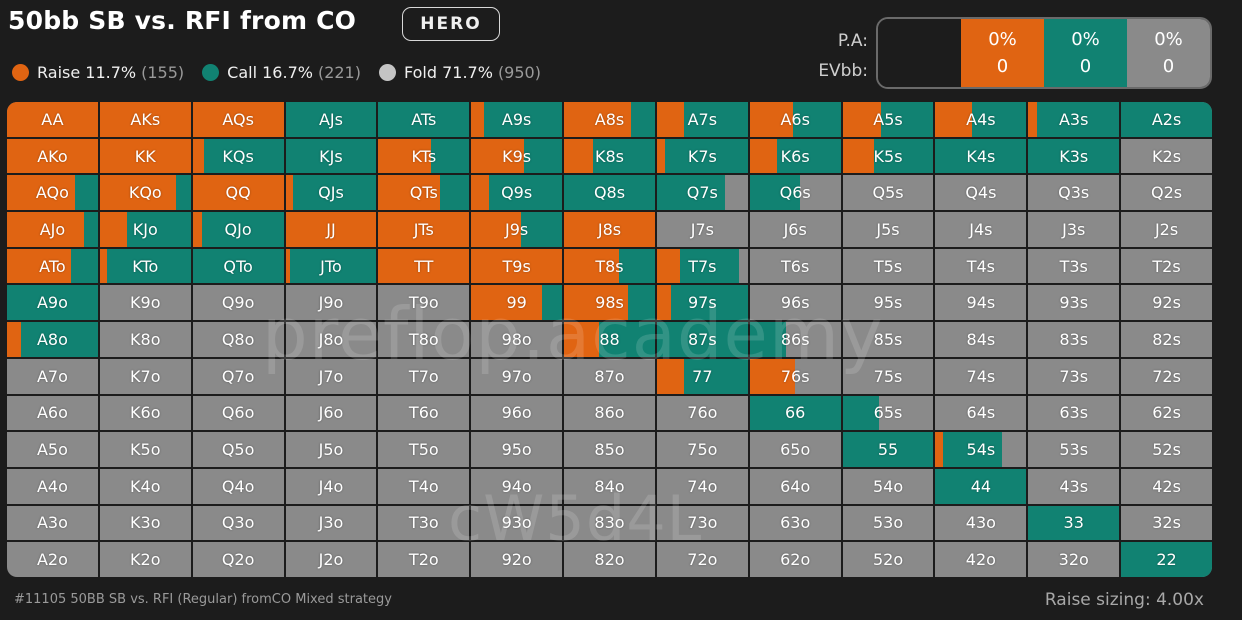  Describe the element at coordinates (888, 193) in the screenshot. I see `hand-cell: Q5s` at that location.